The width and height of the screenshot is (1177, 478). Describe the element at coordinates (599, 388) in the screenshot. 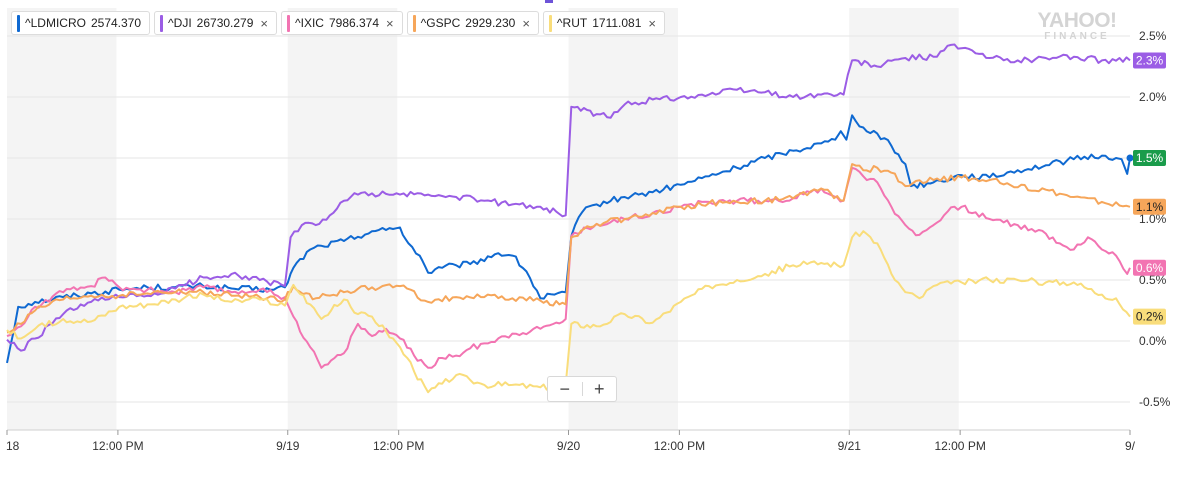

I see `zoom-in-button: +` at that location.